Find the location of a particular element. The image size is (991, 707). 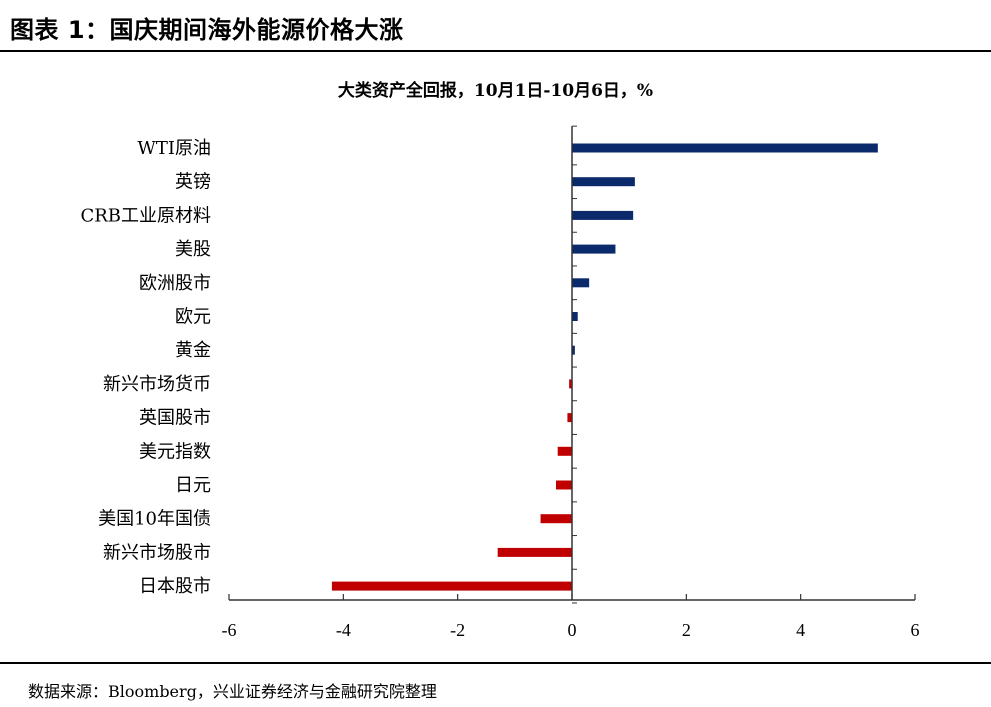

bottom-rule is located at coordinates (495, 663).